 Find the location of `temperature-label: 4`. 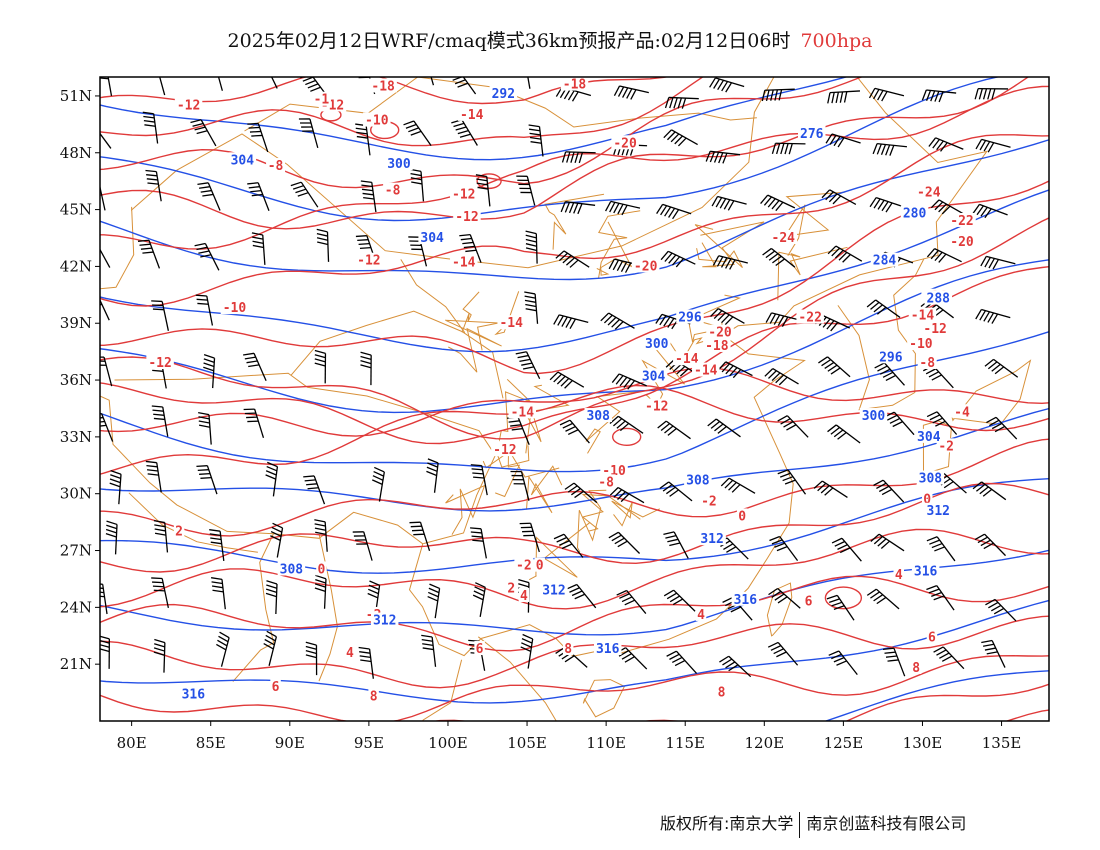

temperature-label: 4 is located at coordinates (701, 615).